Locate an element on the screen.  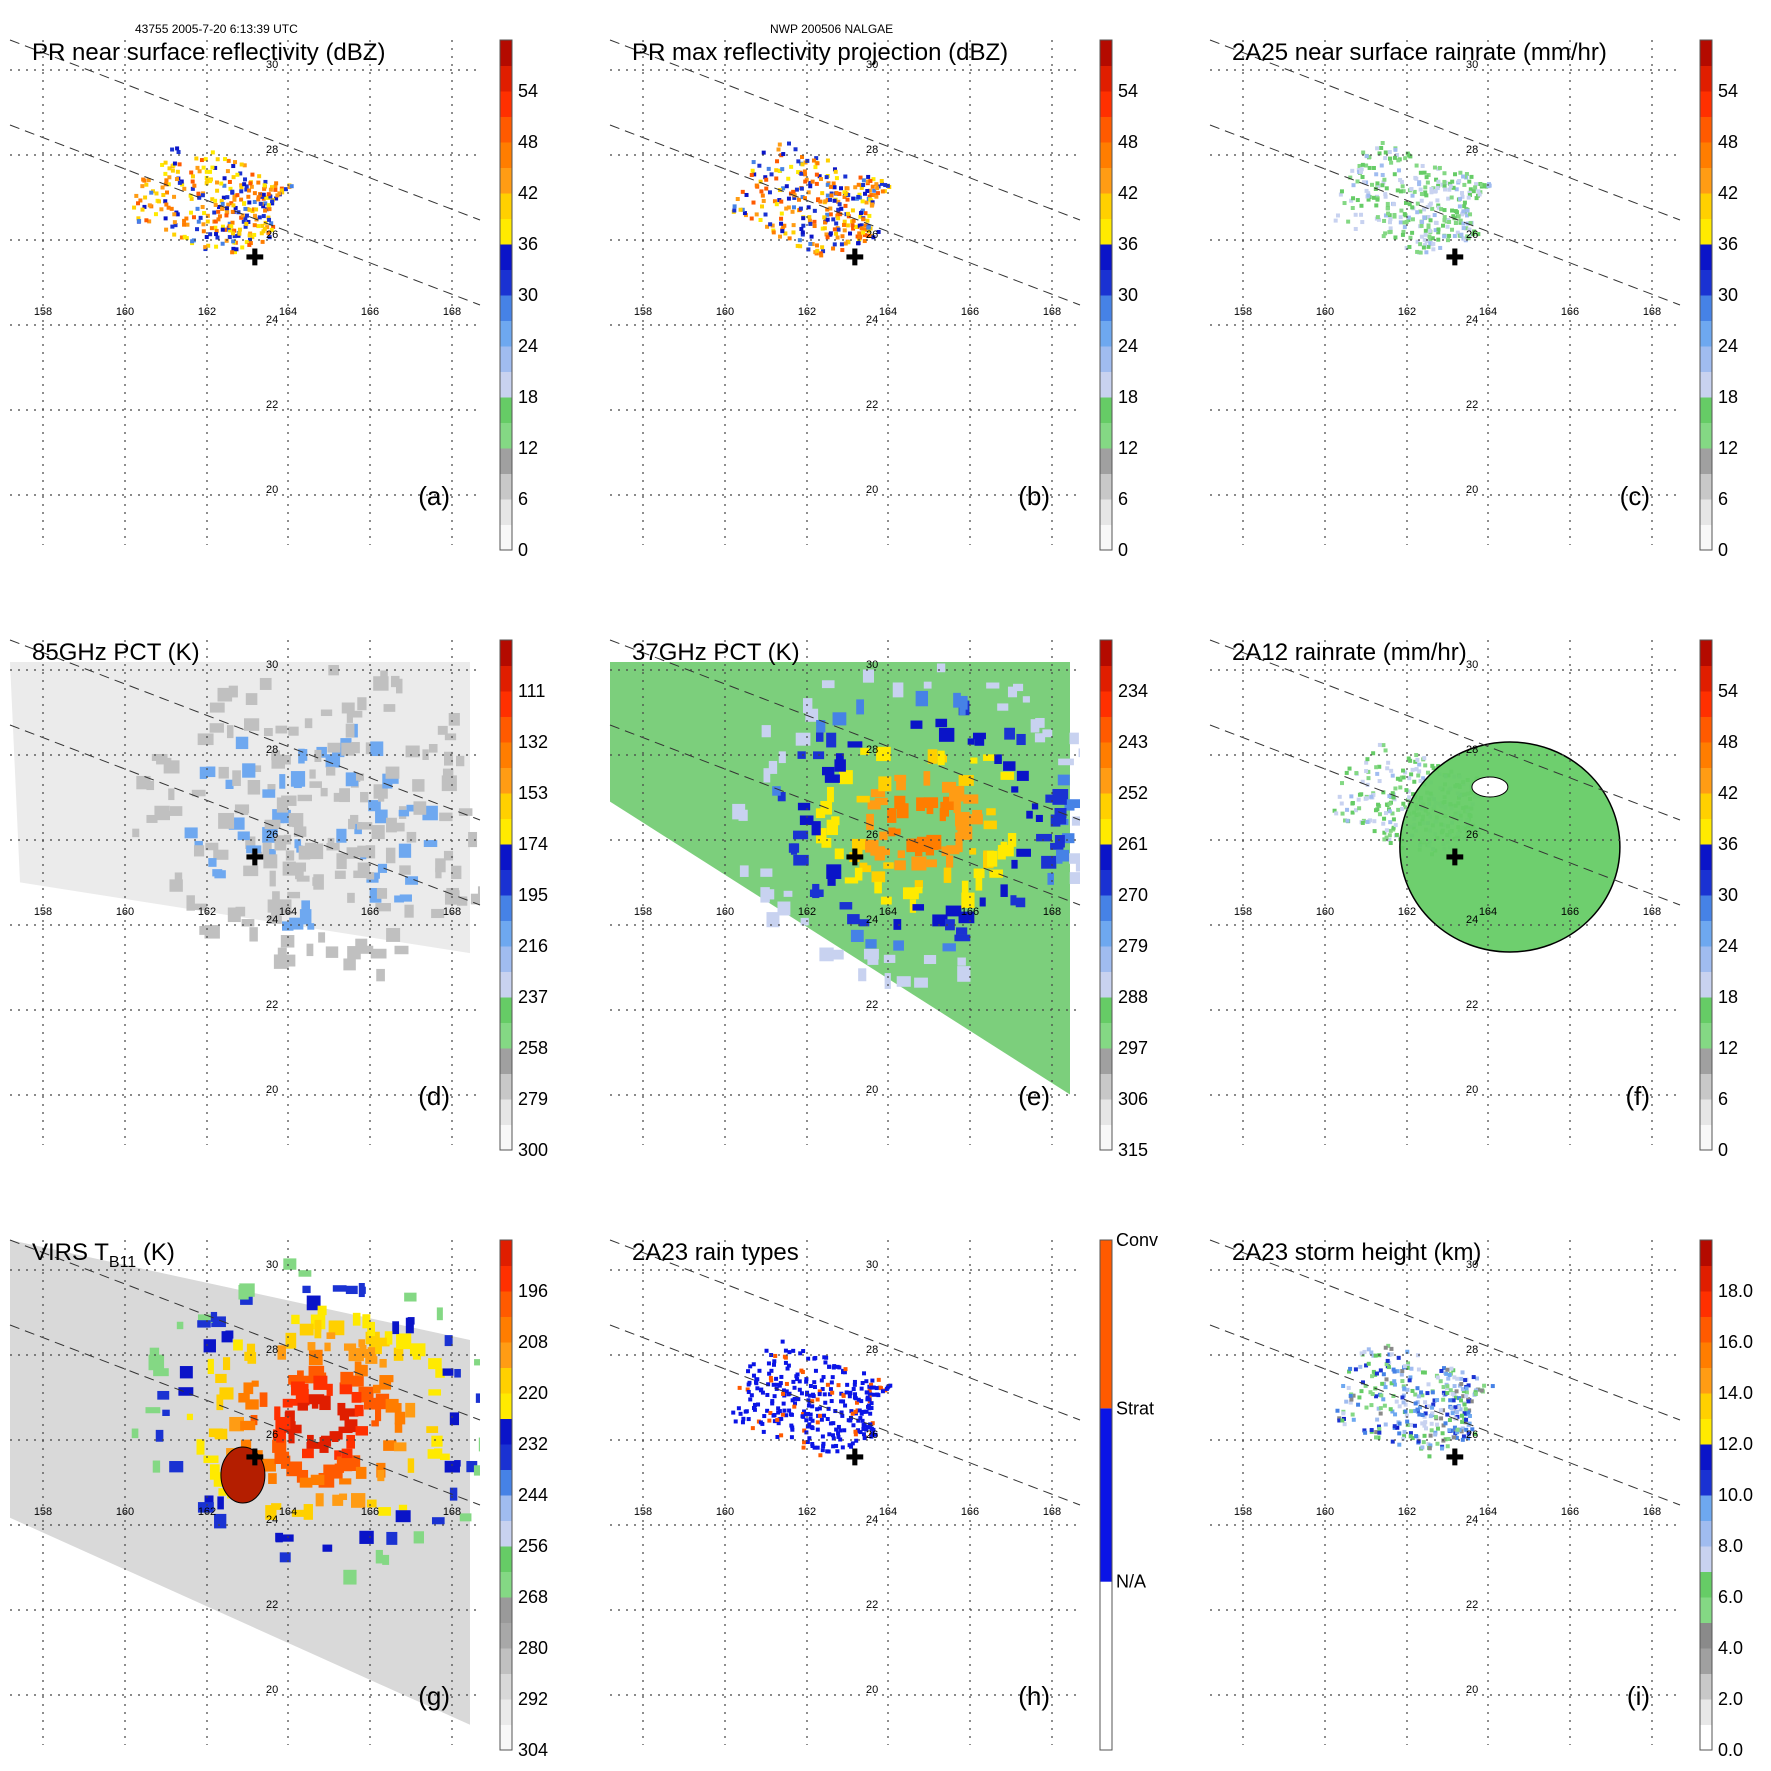
panel-title: 2A12 rainrate (mm/hr) is located at coordinates (1349, 652).